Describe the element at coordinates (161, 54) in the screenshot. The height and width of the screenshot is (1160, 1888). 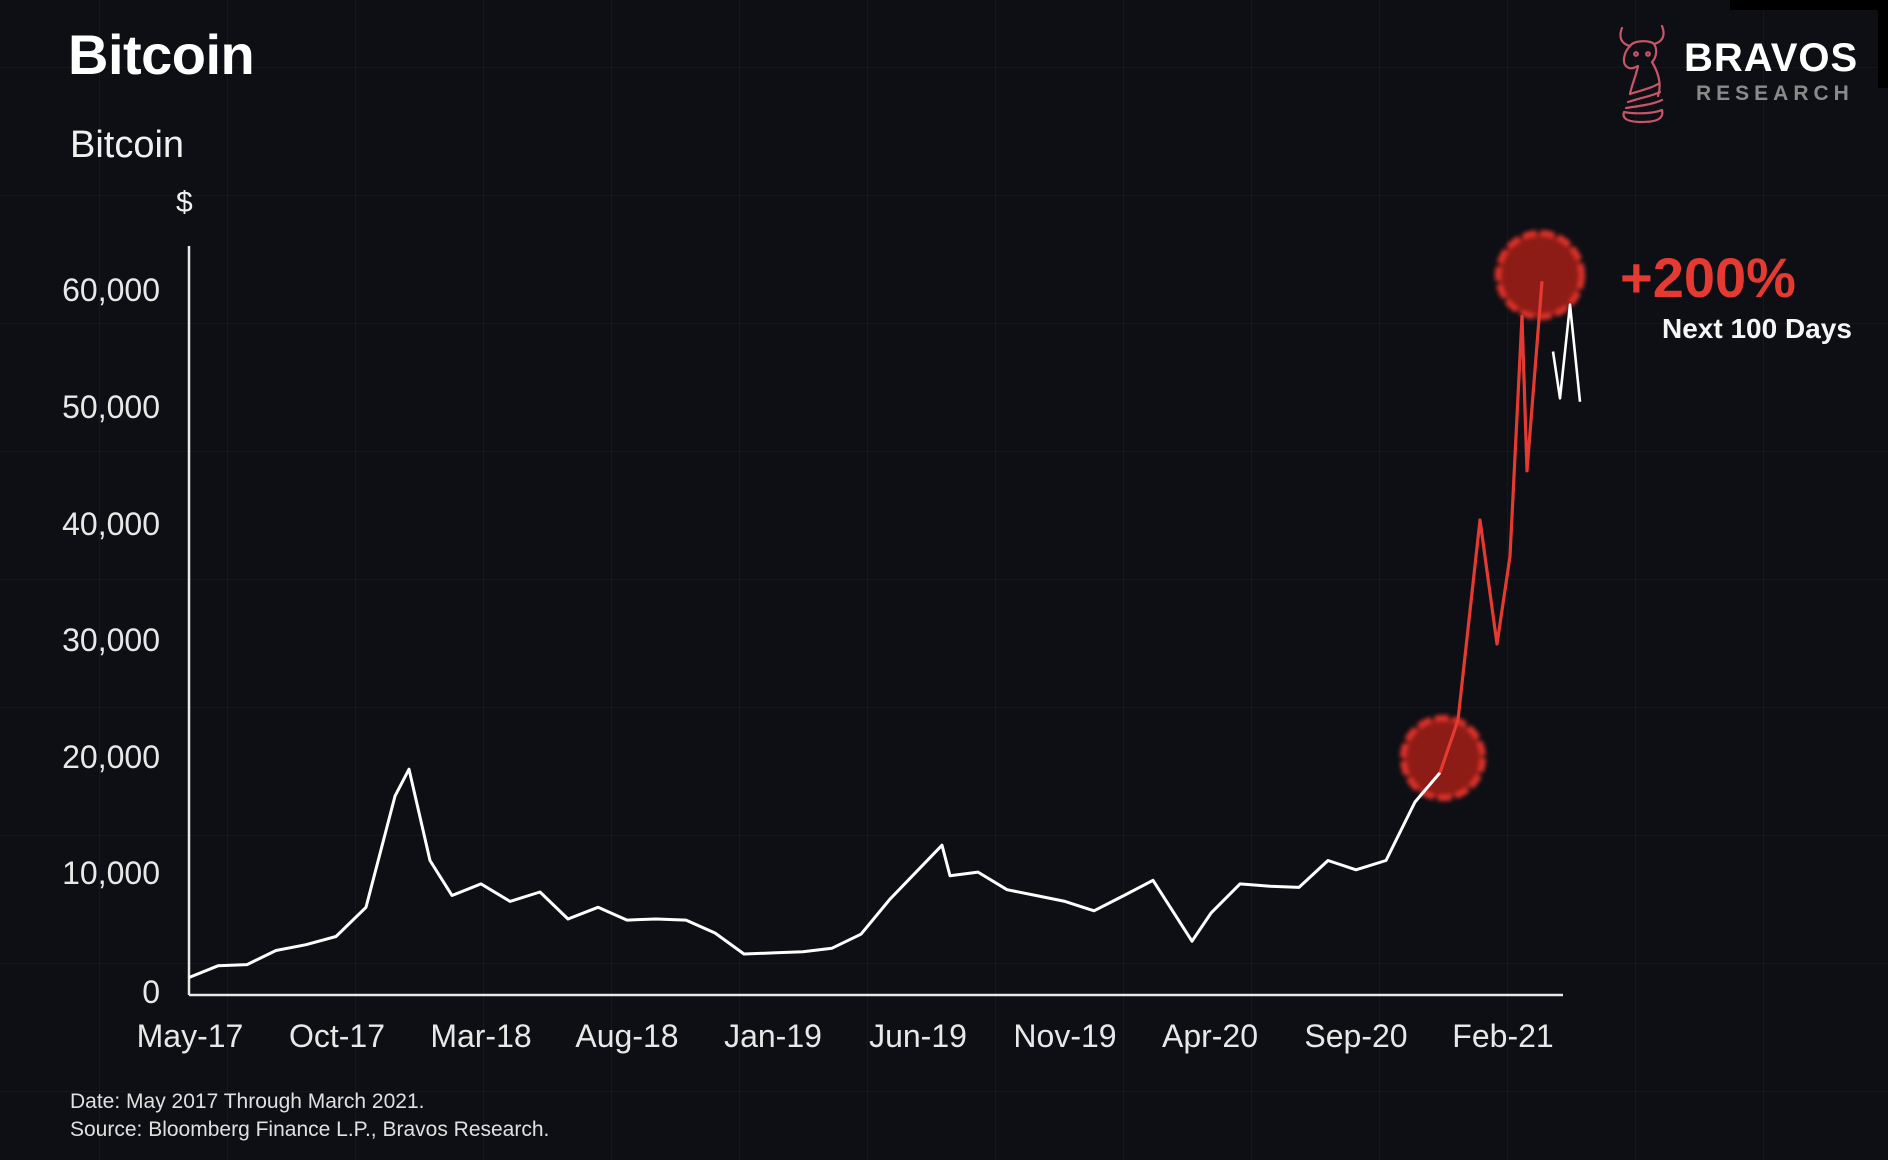
I see `page-title: Bitcoin` at that location.